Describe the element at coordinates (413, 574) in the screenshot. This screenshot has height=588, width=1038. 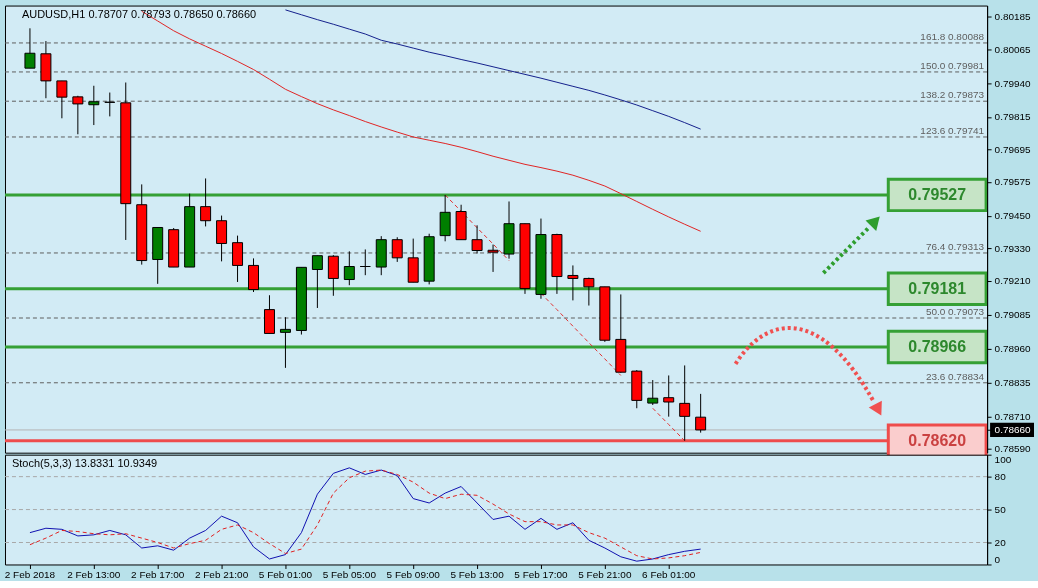
I see `x-tick-label: 5 Feb 09:00` at that location.